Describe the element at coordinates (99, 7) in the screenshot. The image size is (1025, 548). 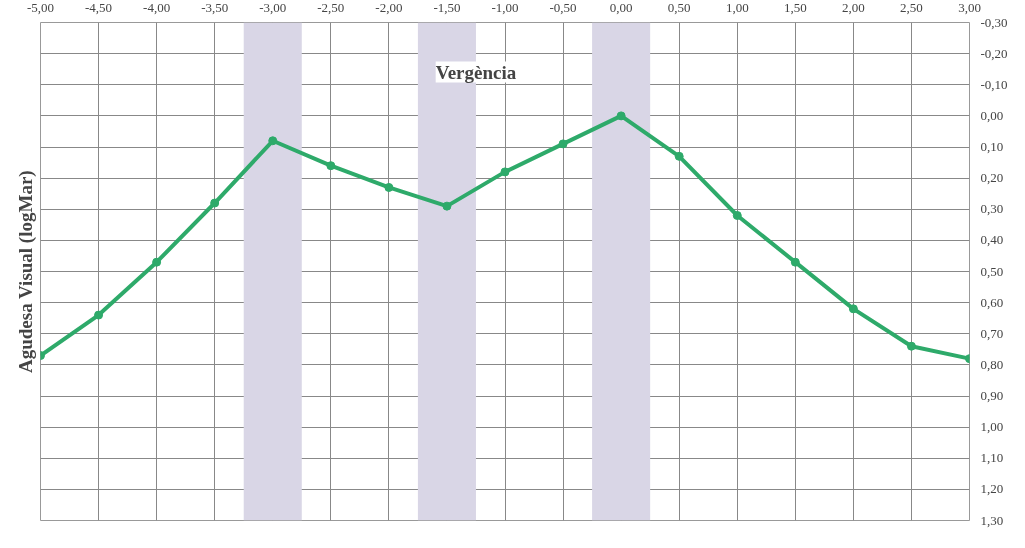
I see `x-tick-label: -4,50` at that location.